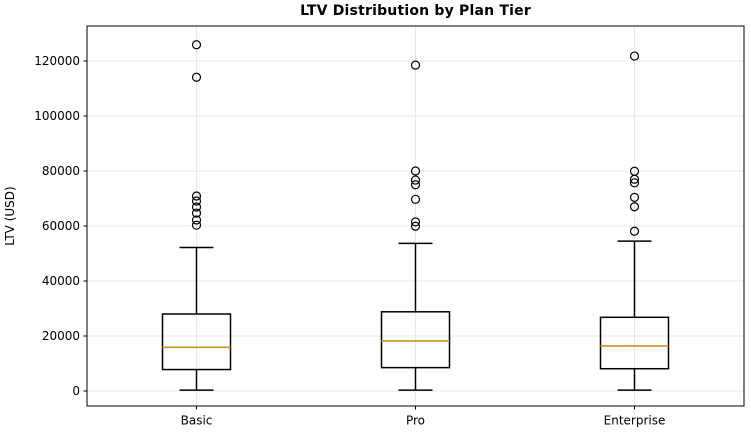 The width and height of the screenshot is (751, 441). What do you see at coordinates (196, 342) in the screenshot?
I see `iqr-box-Basic` at bounding box center [196, 342].